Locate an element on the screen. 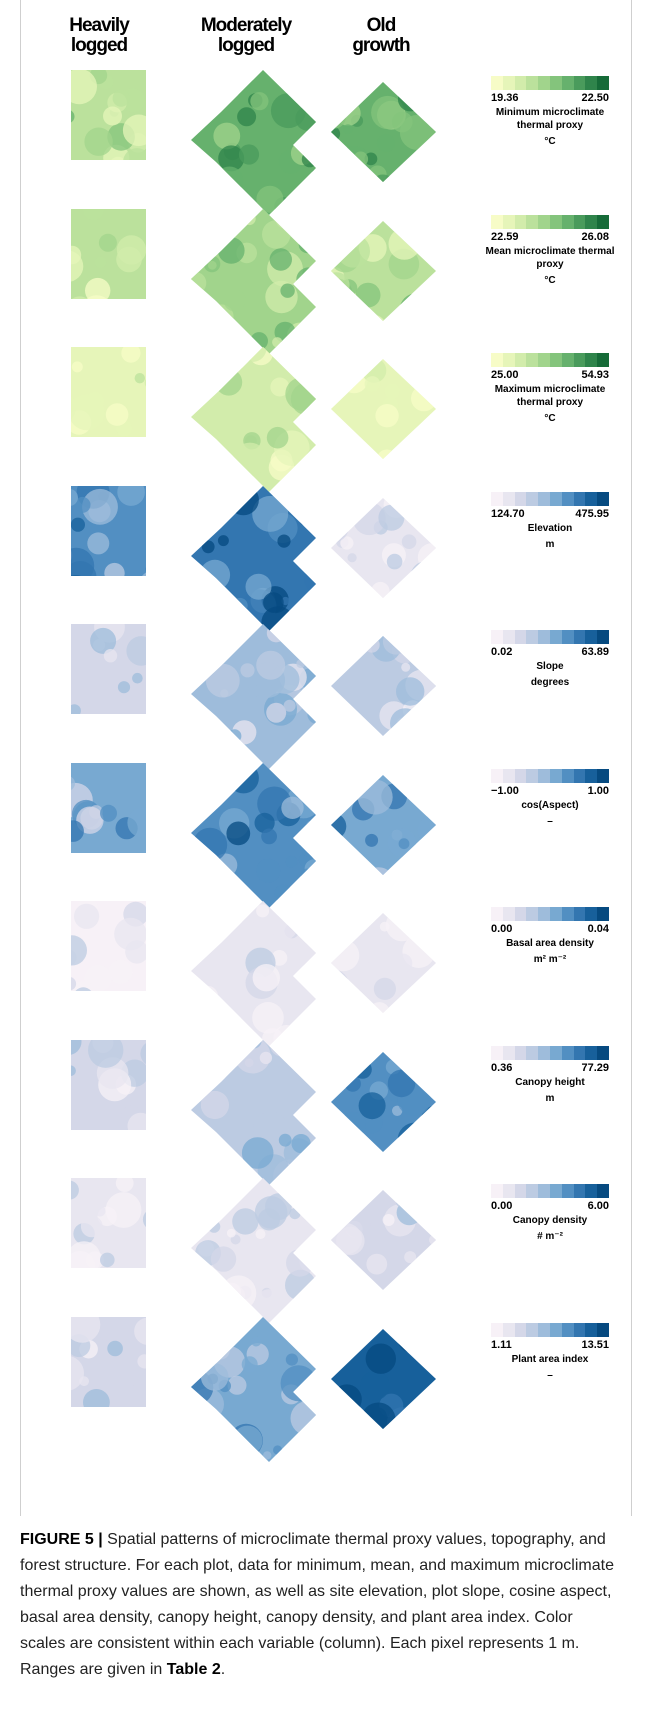  map-row-slope: 0.02 63.89 Slope degrees is located at coordinates (326, 699).